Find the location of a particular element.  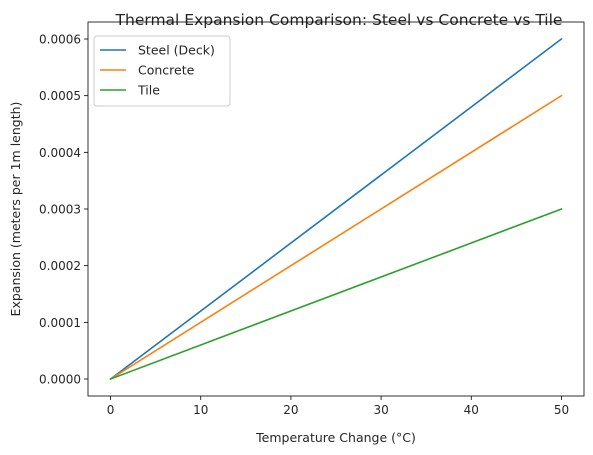

legend-label-0: Steel (Deck) is located at coordinates (176, 50).